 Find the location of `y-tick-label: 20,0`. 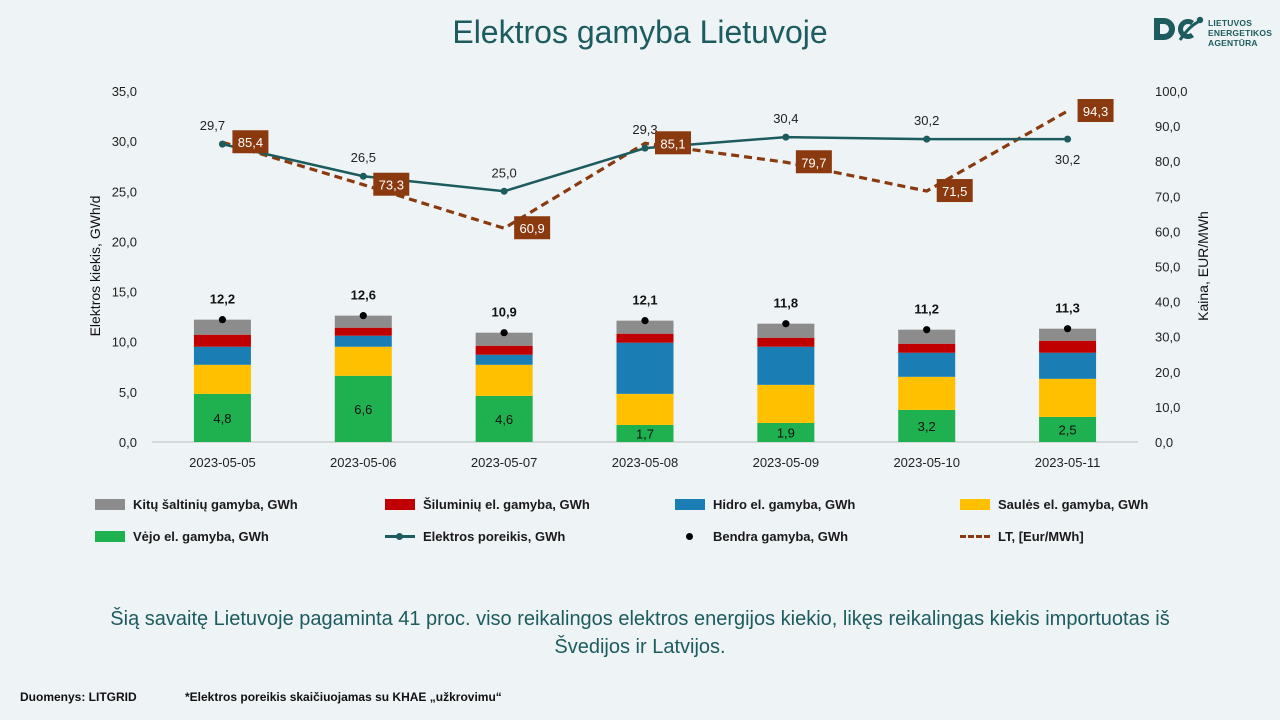

y-tick-label: 20,0 is located at coordinates (124, 241).